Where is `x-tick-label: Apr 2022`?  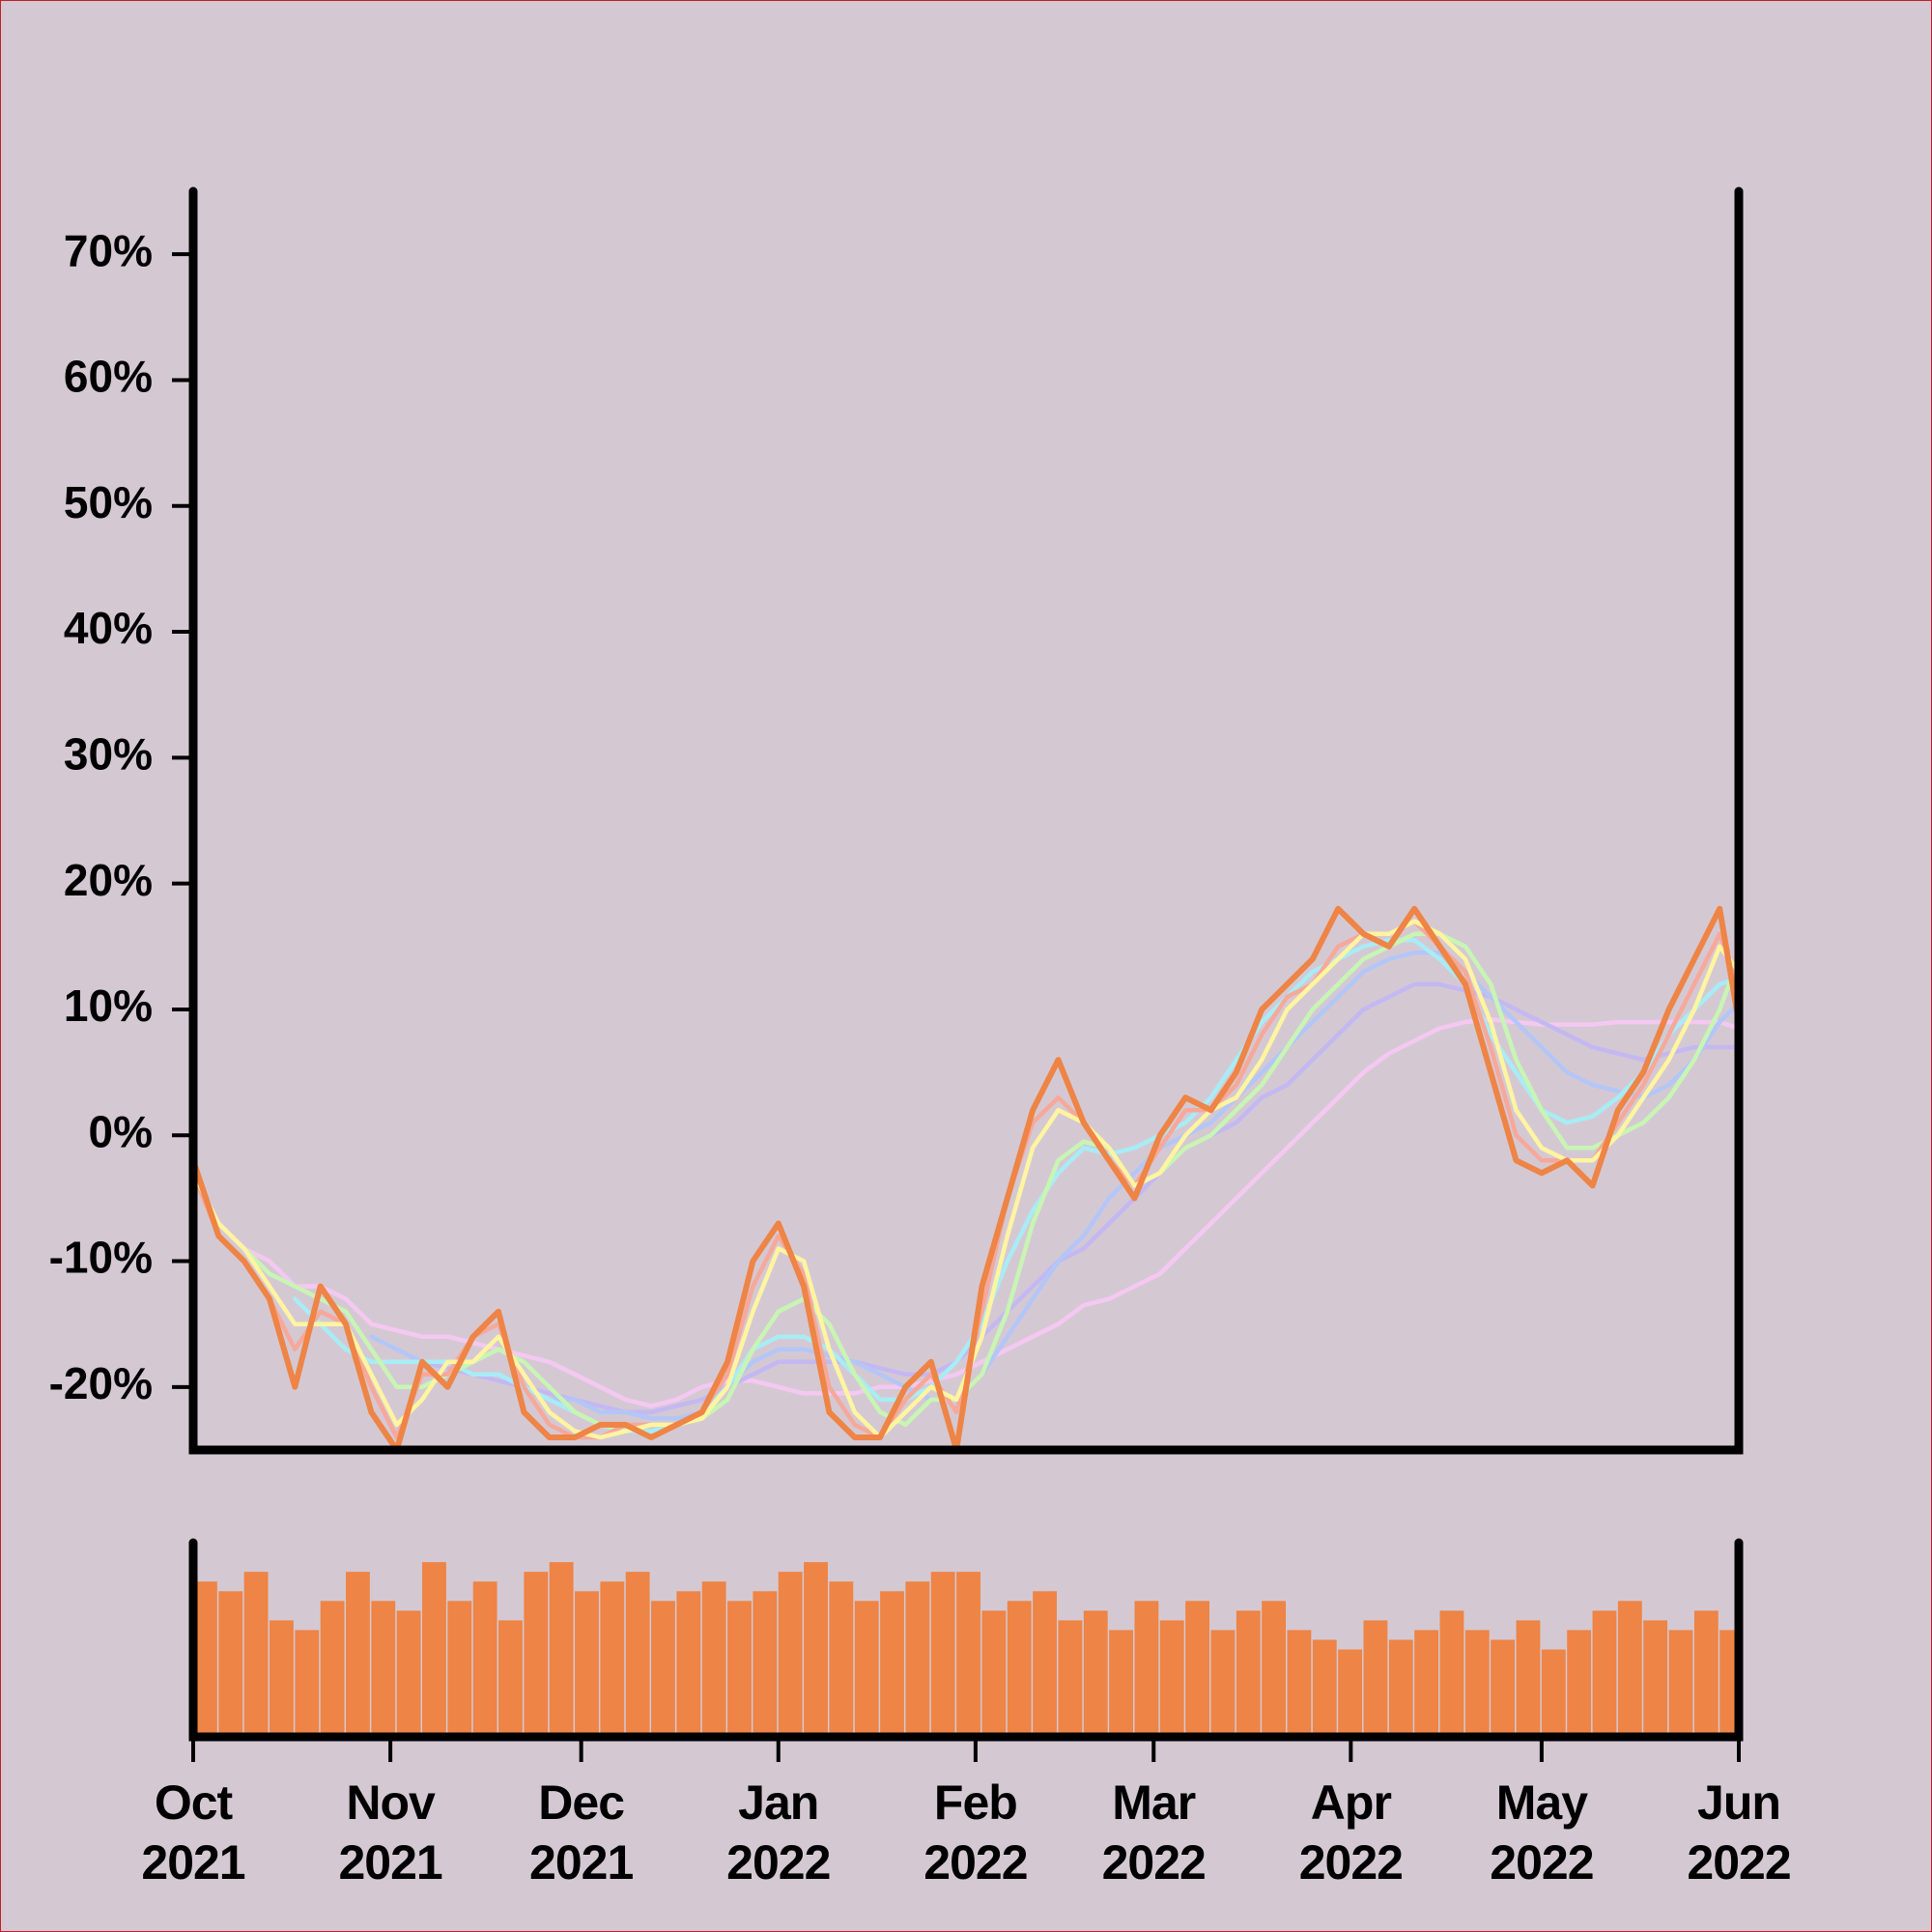
x-tick-label: Apr 2022 is located at coordinates (1351, 1832).